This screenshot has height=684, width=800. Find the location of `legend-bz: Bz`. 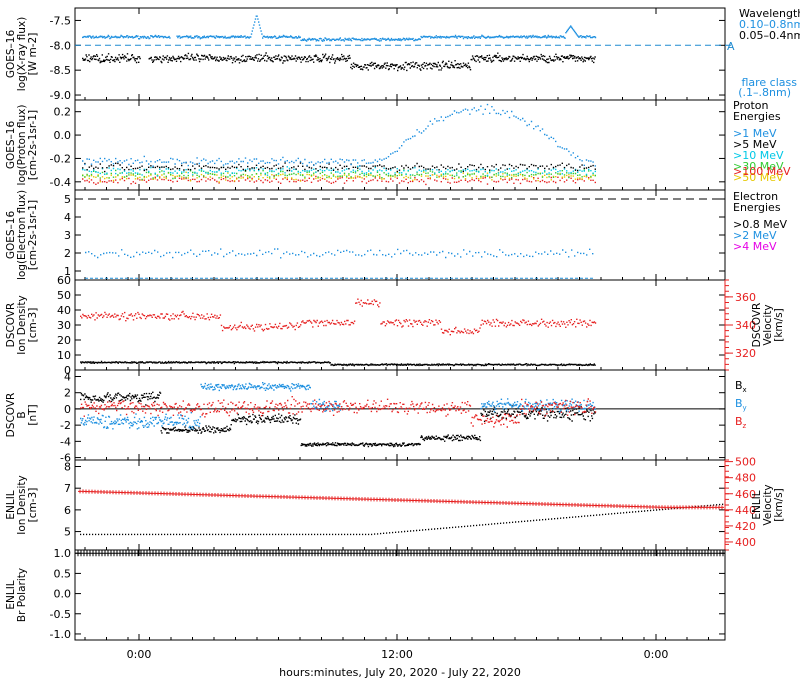

legend-bz: Bz is located at coordinates (741, 422).